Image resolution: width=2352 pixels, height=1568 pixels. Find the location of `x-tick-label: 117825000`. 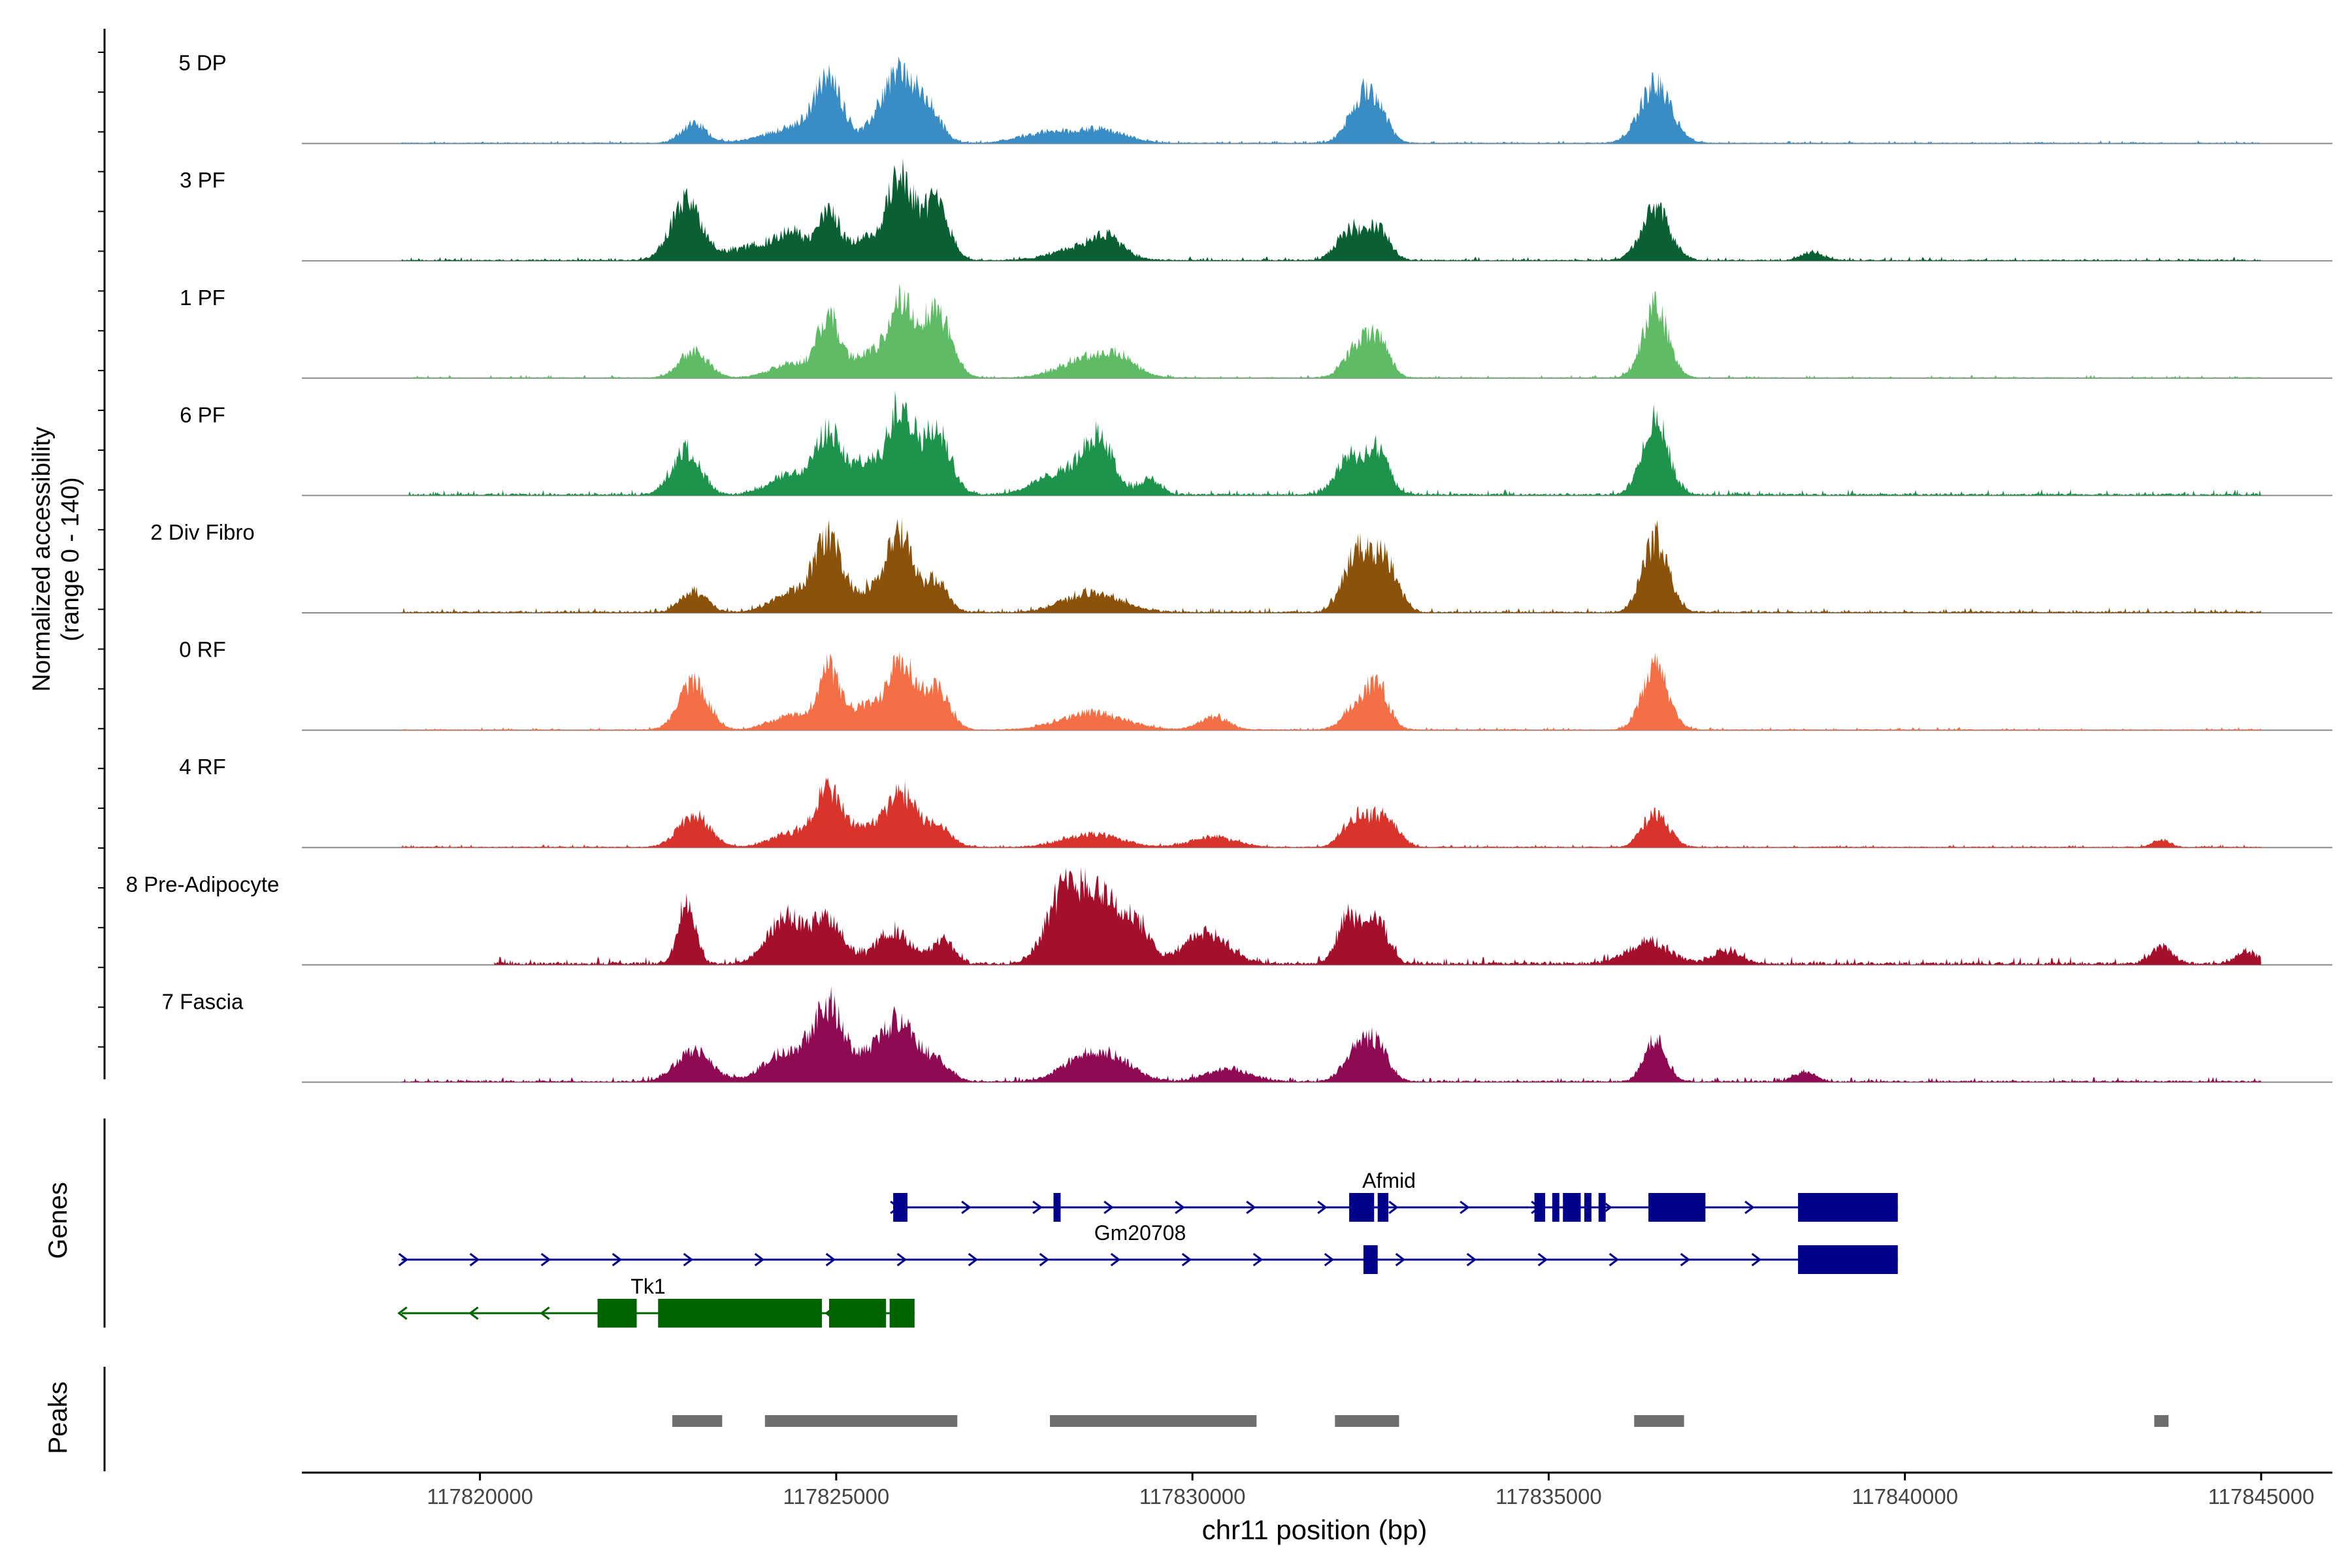

x-tick-label: 117825000 is located at coordinates (836, 1496).